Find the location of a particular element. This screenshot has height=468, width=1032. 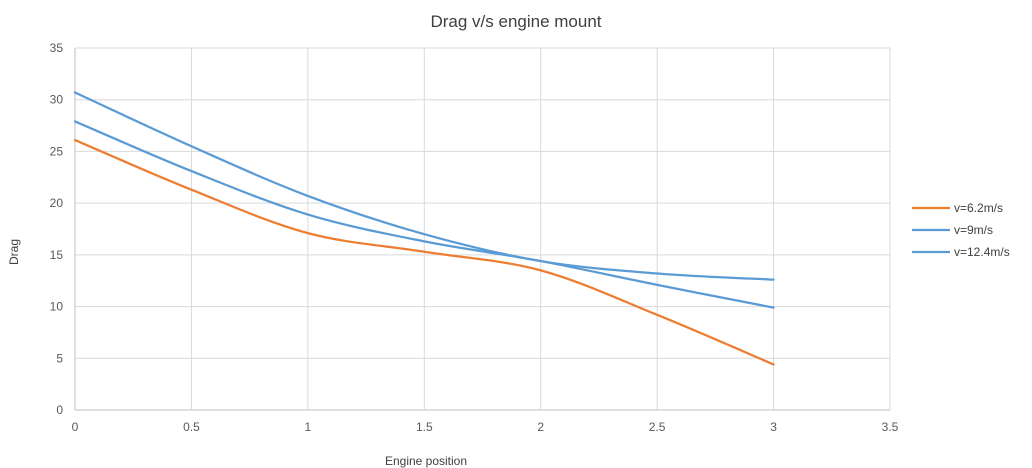

x-tick-label: 1.5 is located at coordinates (424, 427).